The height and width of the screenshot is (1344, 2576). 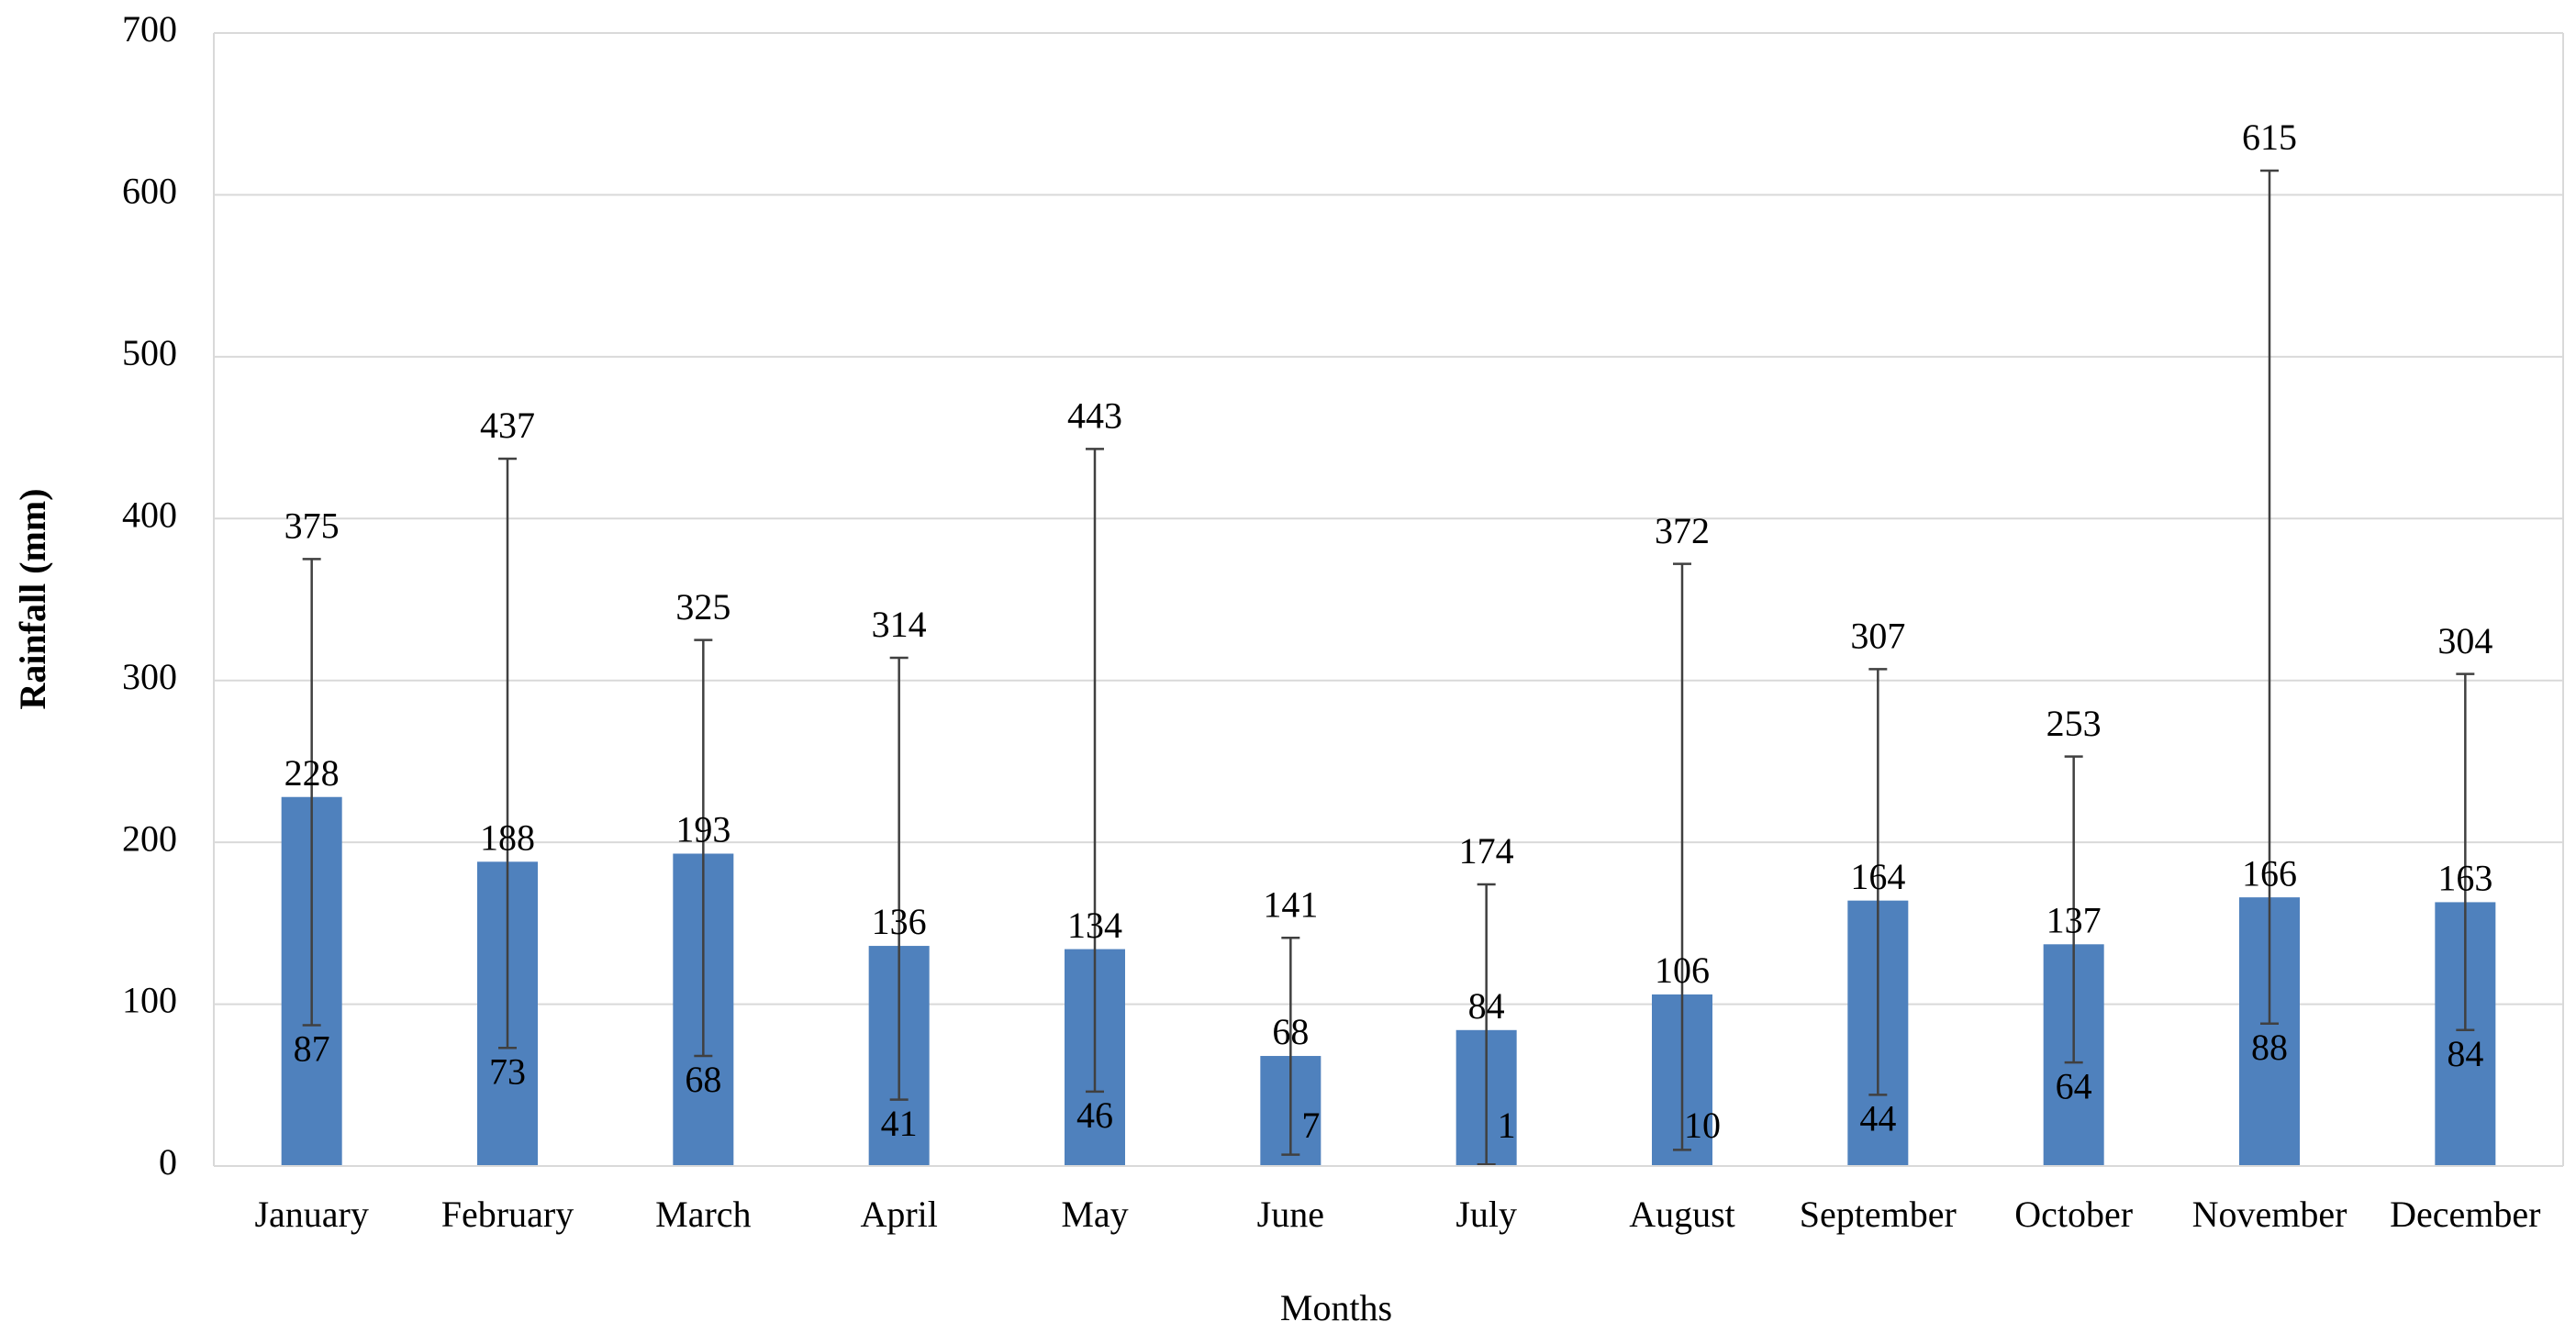 What do you see at coordinates (703, 1214) in the screenshot?
I see `x-tick-label: March` at bounding box center [703, 1214].